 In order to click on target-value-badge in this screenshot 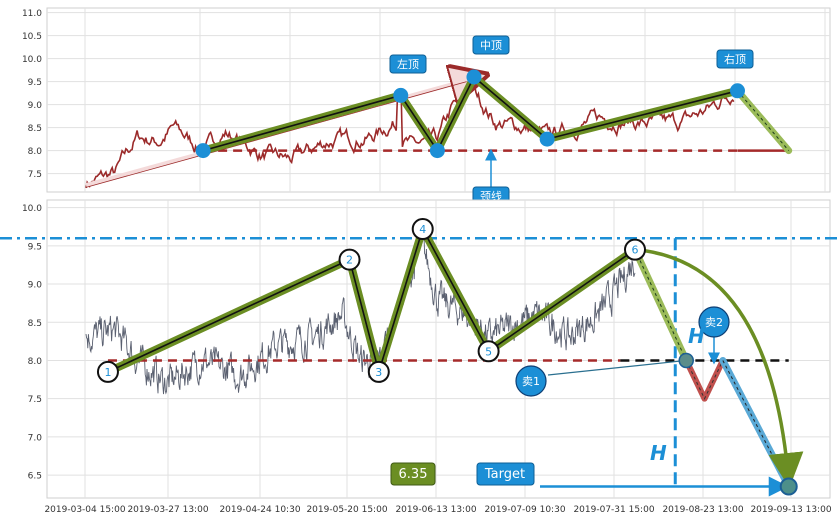, I will do `click(413, 474)`.